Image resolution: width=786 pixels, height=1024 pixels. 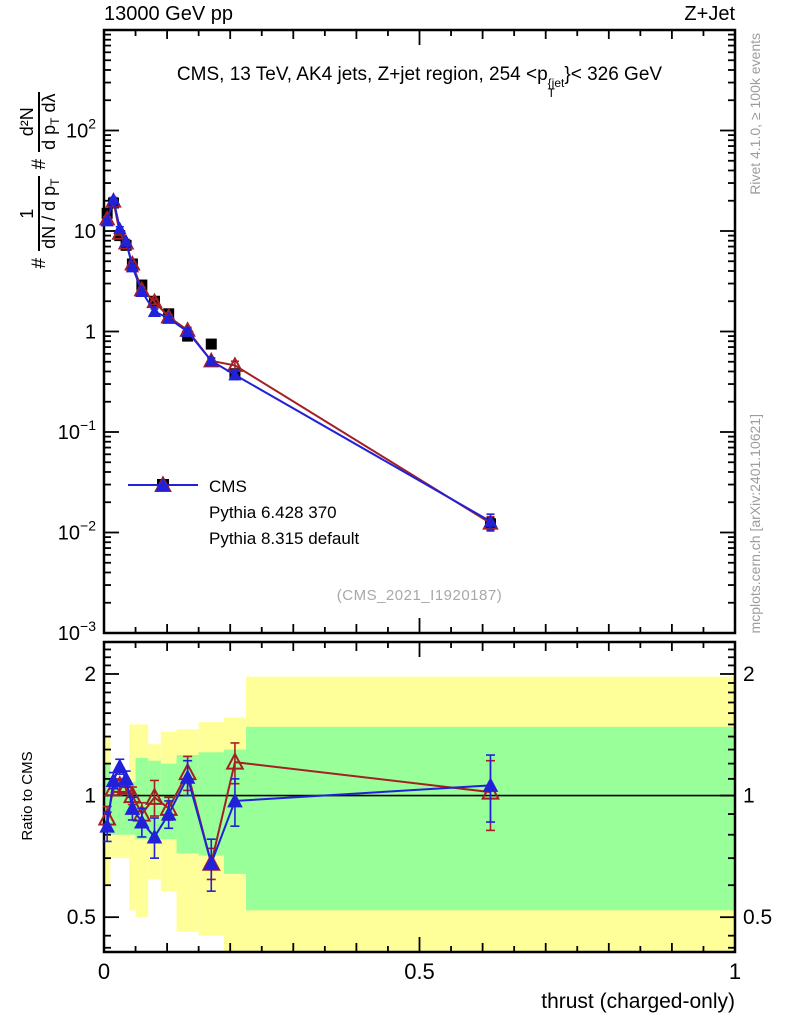 I want to click on y-axis-title: # 1 dN / d pT # d²N d pT dλ, so click(x=40, y=180).